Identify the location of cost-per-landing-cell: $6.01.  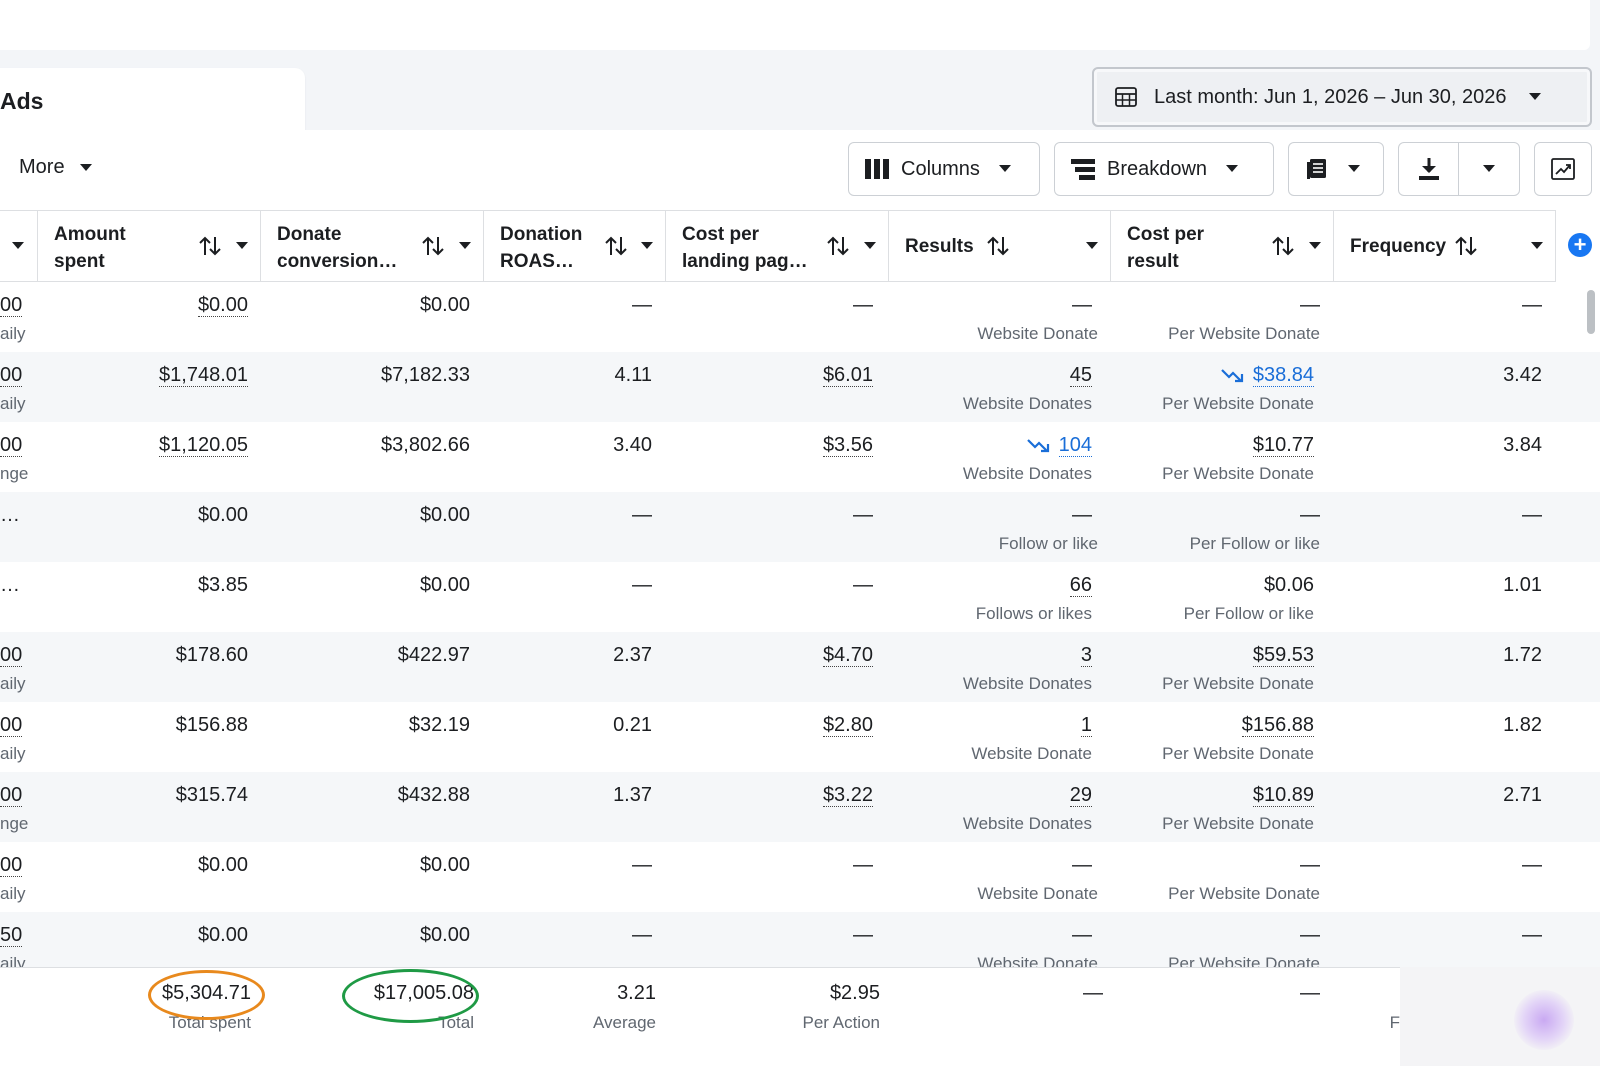
(847, 375).